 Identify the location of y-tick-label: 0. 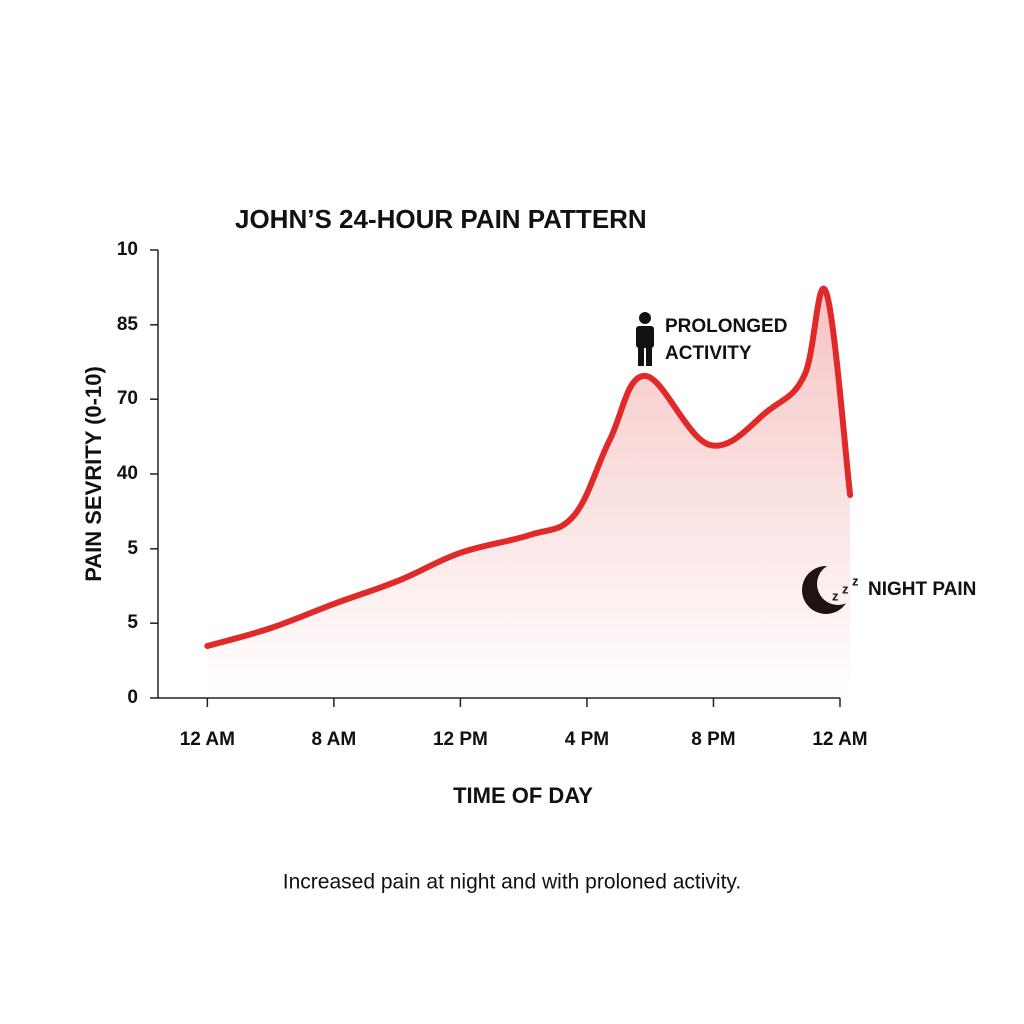
(132, 697).